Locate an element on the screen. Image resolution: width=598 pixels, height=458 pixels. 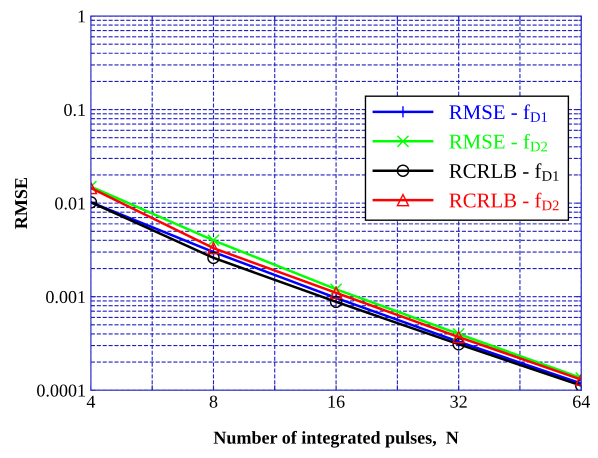
x-tick-label: 64 is located at coordinates (581, 402).